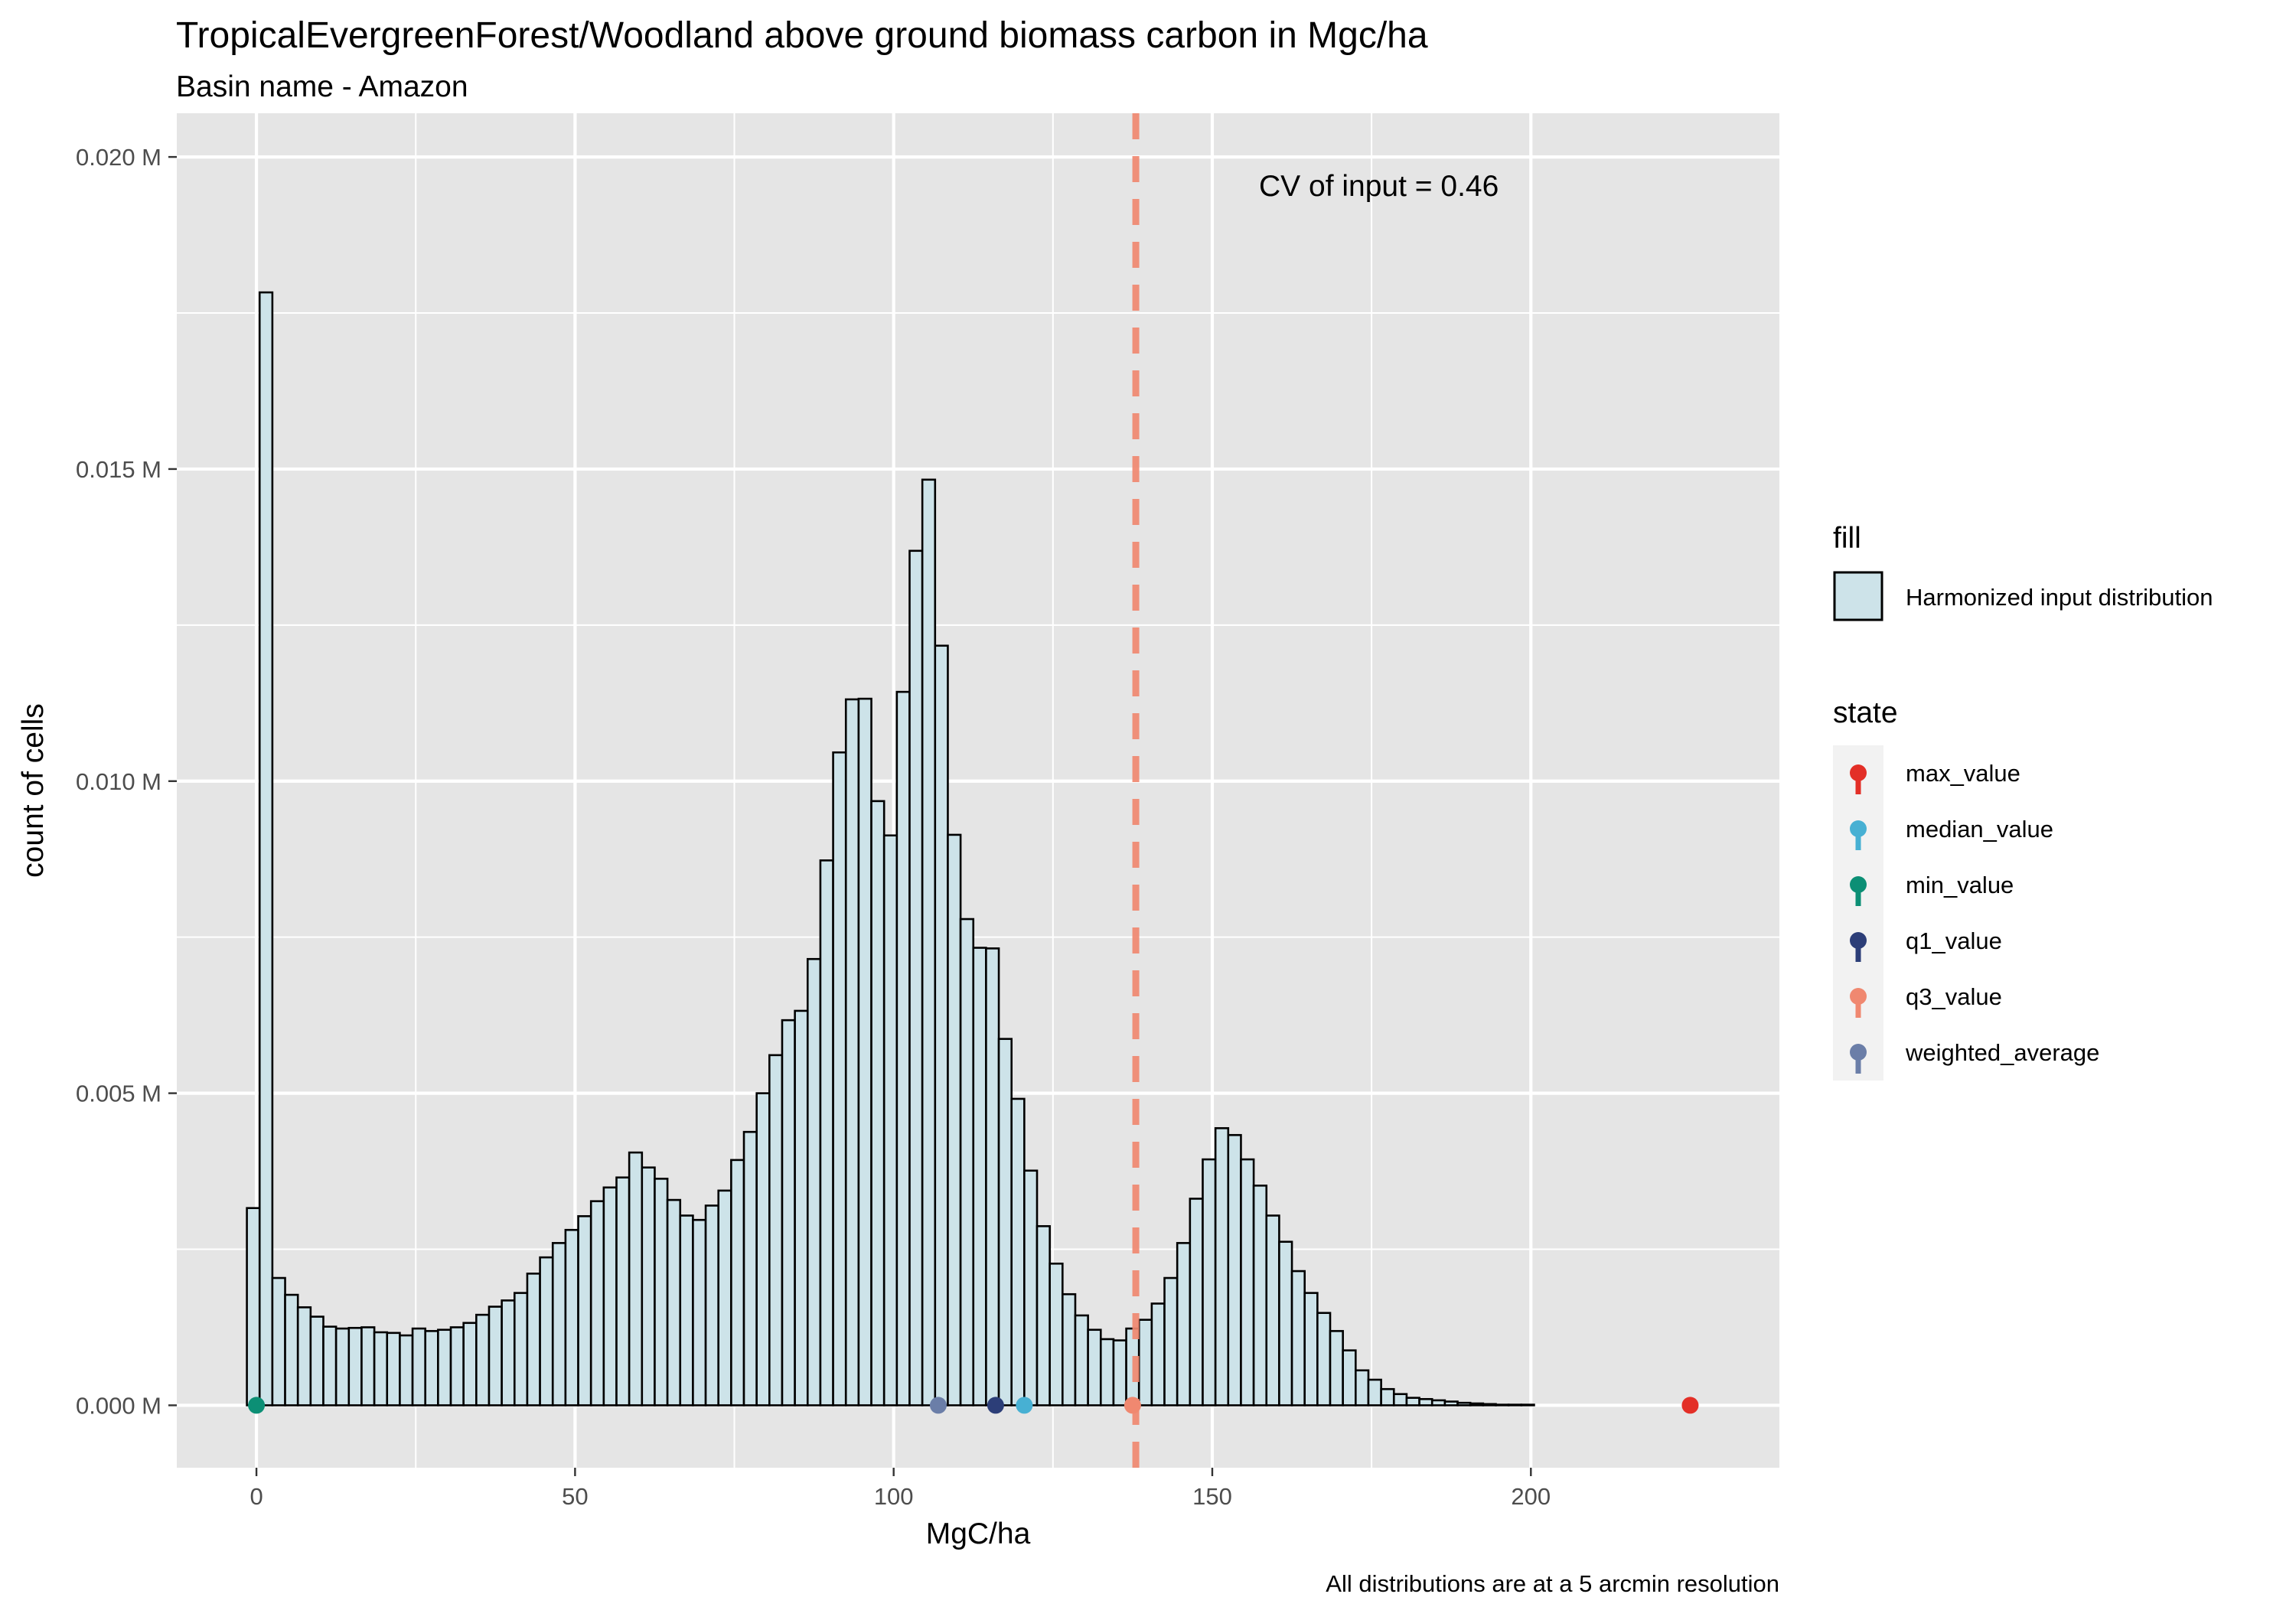 The width and height of the screenshot is (2296, 1607). What do you see at coordinates (1974, 1056) in the screenshot?
I see `legend-item-weighted-average: weighted_average` at bounding box center [1974, 1056].